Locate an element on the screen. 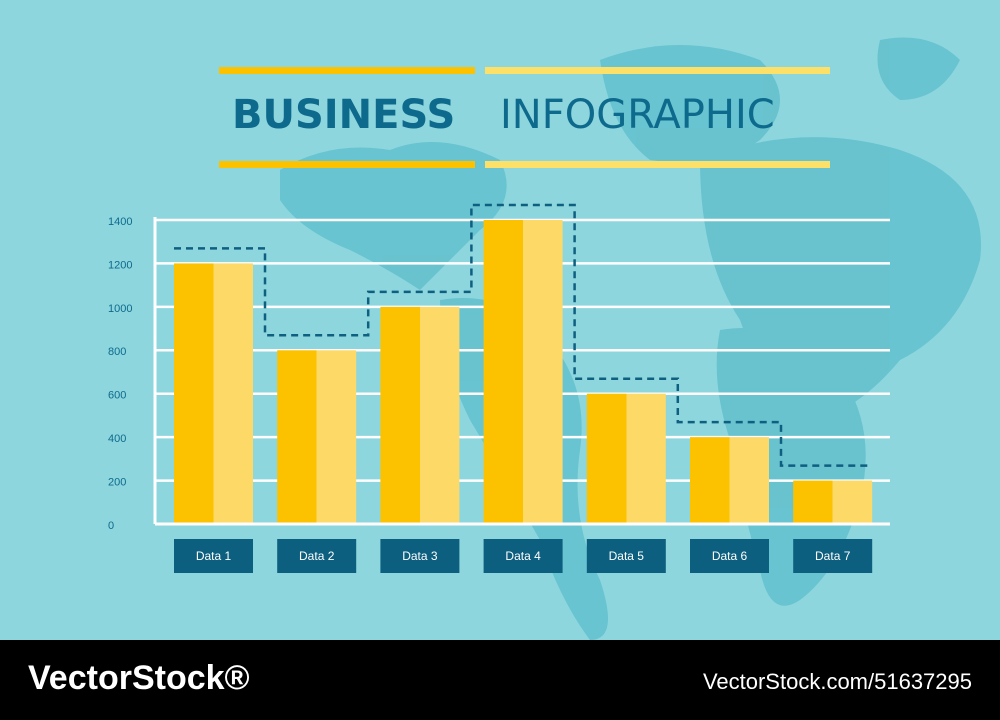  x-tick-label: Data 2 is located at coordinates (317, 556).